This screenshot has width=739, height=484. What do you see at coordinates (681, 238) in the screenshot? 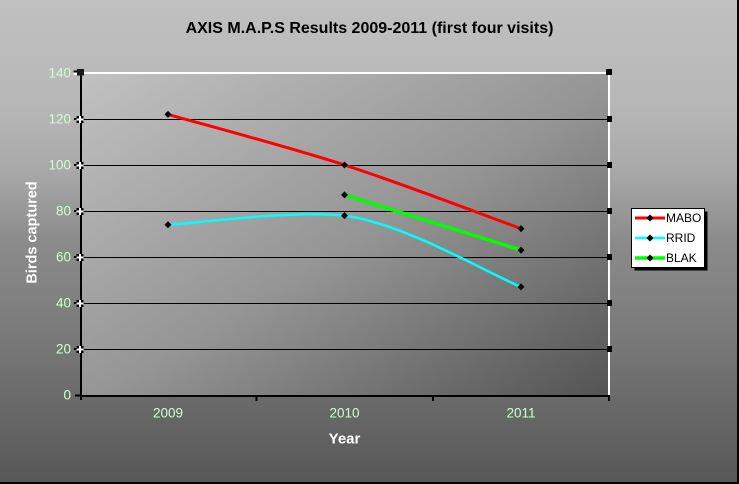
I see `svg-text: RRID` at bounding box center [681, 238].